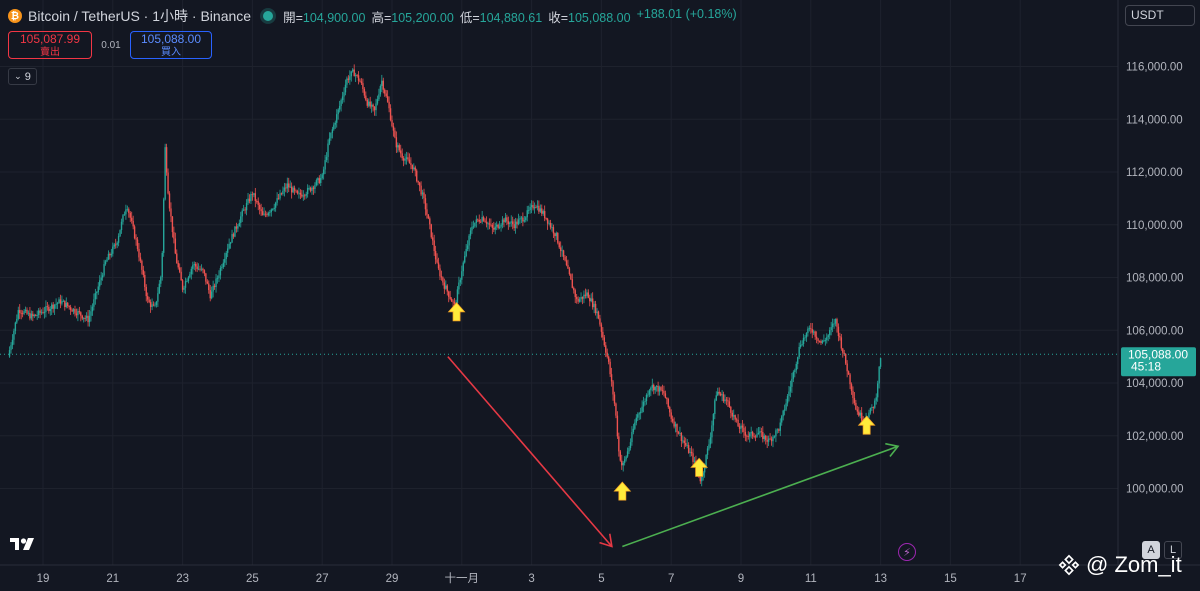  I want to click on x-tick-label: 5, so click(601, 579).